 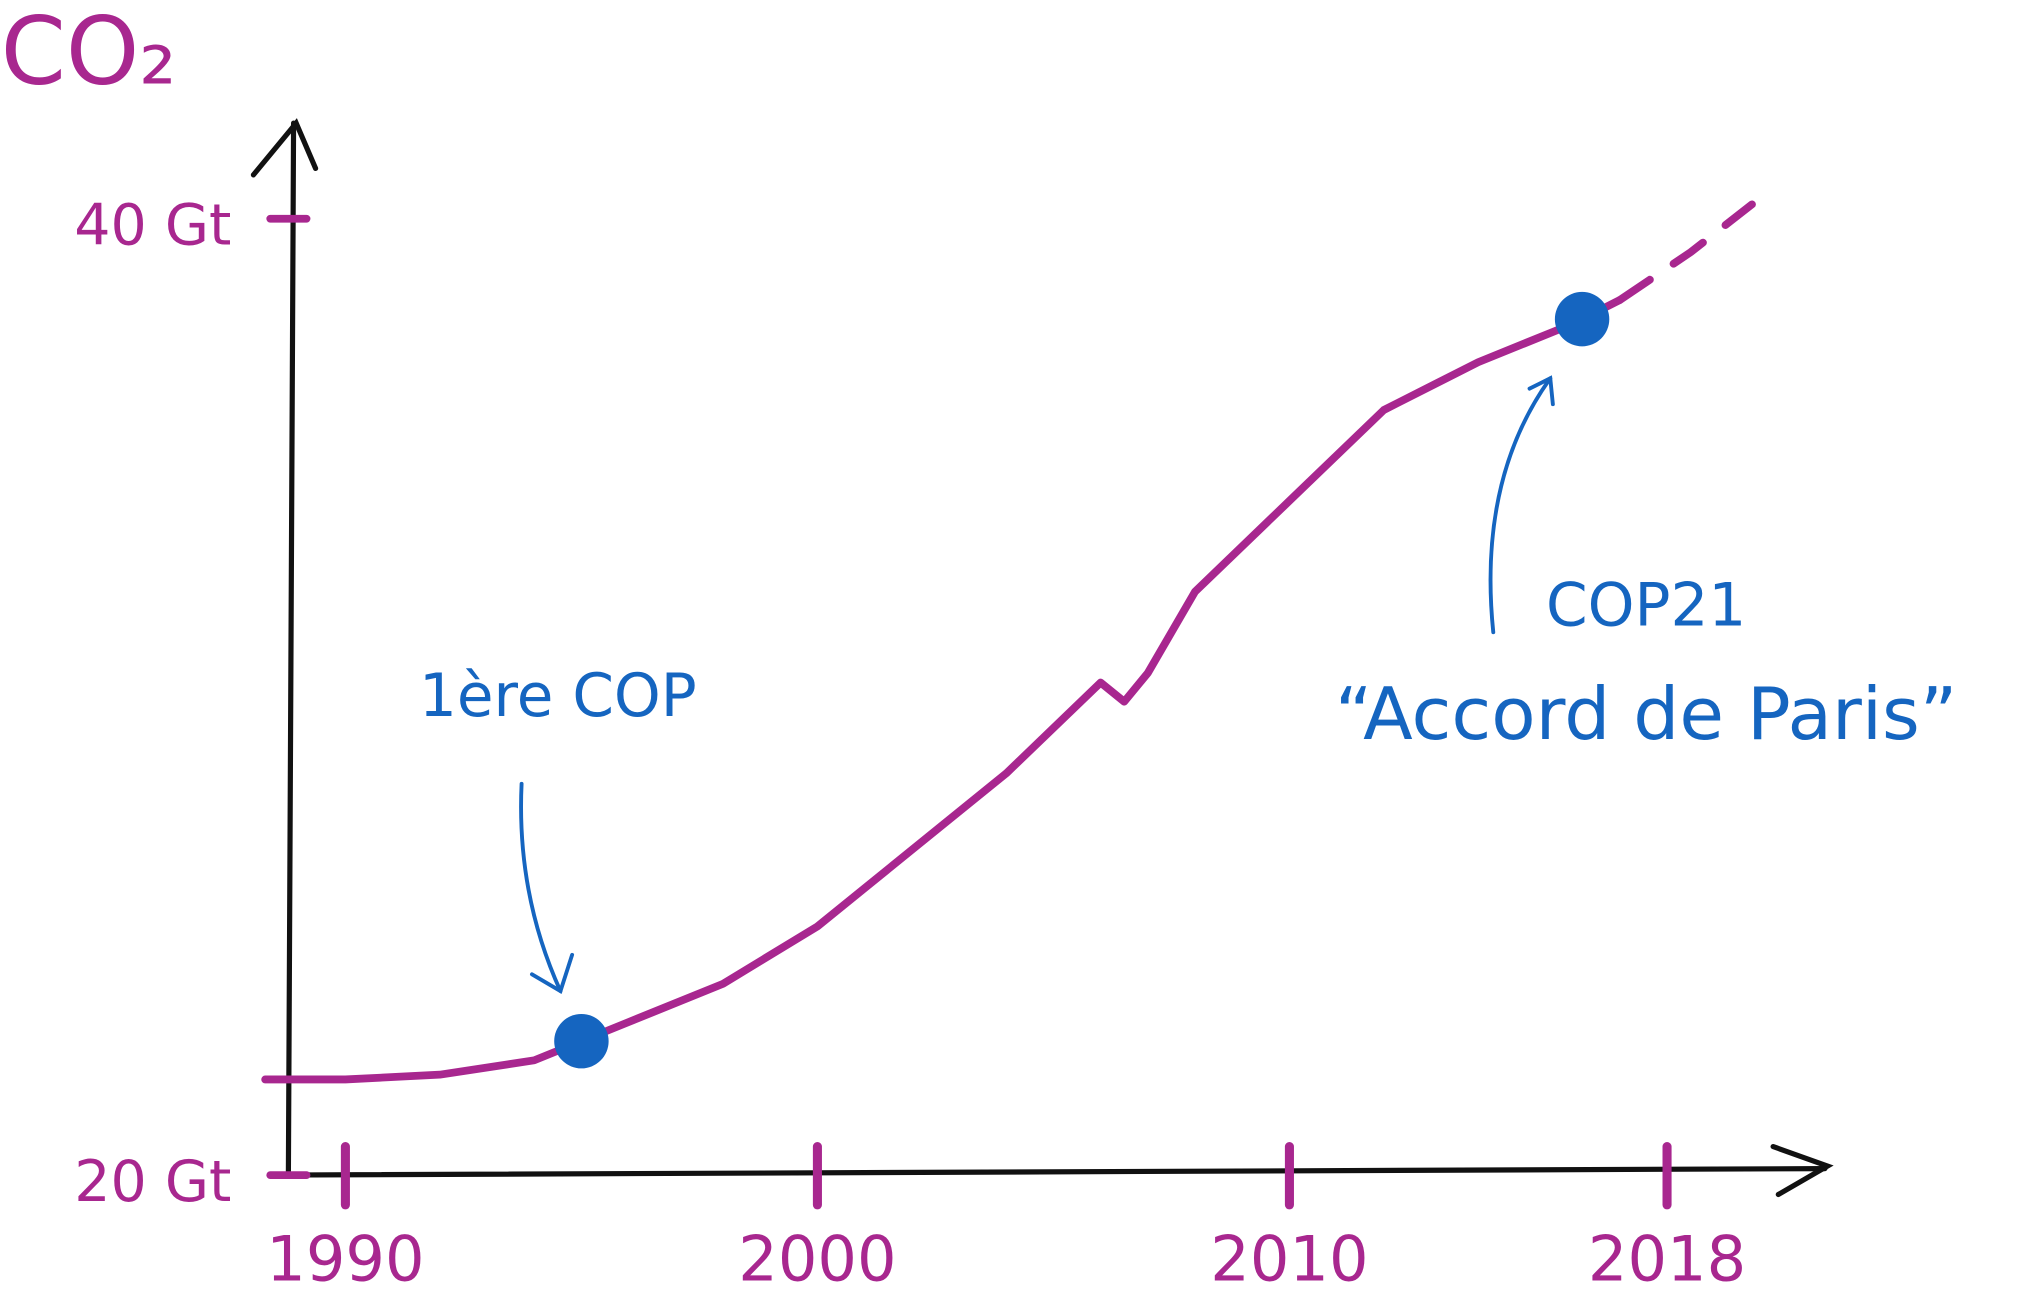 What do you see at coordinates (89, 53) in the screenshot?
I see `chart-title: CO₂` at bounding box center [89, 53].